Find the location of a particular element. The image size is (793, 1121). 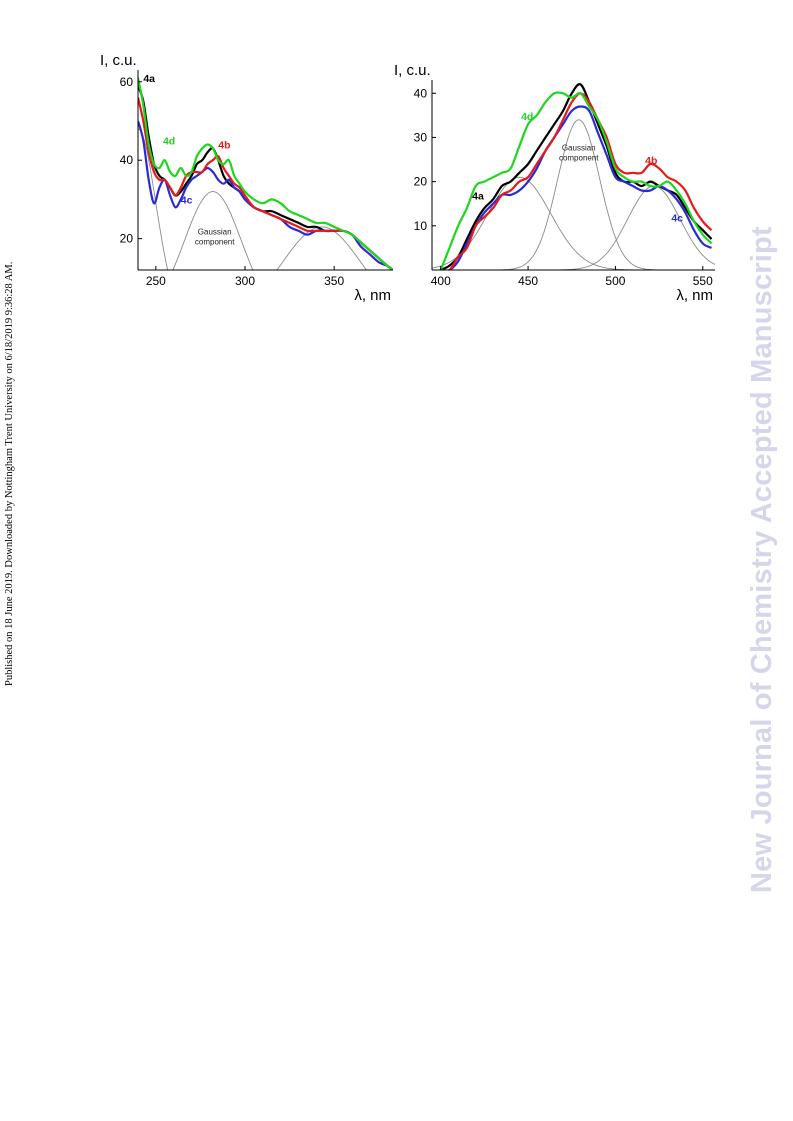

y-tick-label: 60 is located at coordinates (127, 82).